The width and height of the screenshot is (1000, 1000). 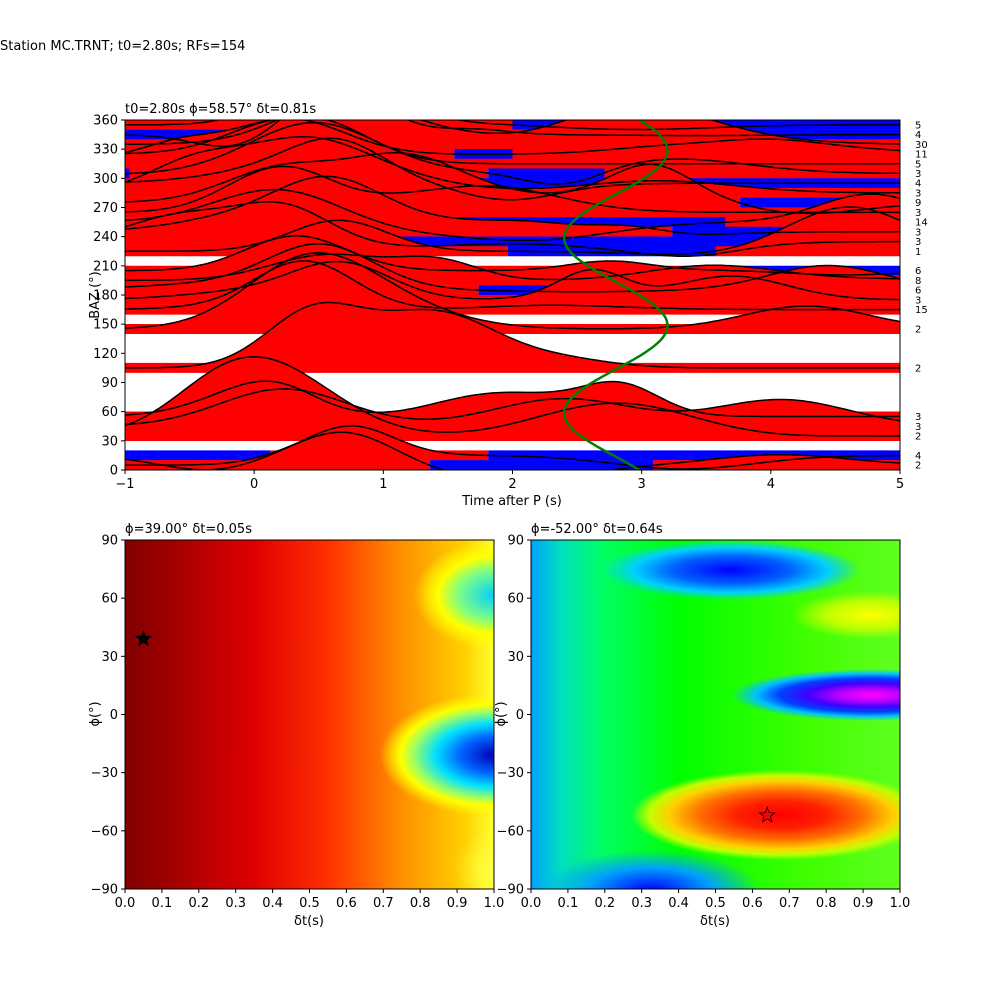 I want to click on misfit-left-y-tick-label: −60, so click(x=104, y=831).